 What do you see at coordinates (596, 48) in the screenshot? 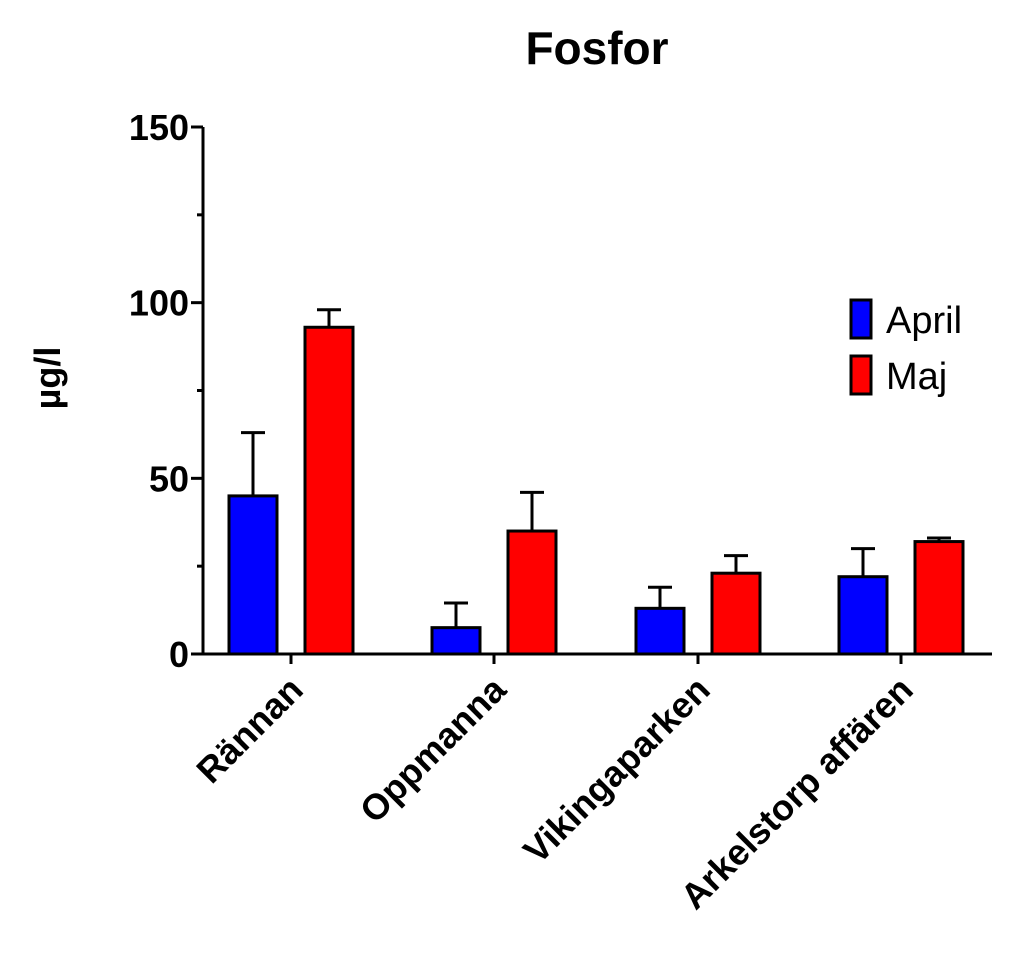
I see `chart-title: Fosfor` at bounding box center [596, 48].